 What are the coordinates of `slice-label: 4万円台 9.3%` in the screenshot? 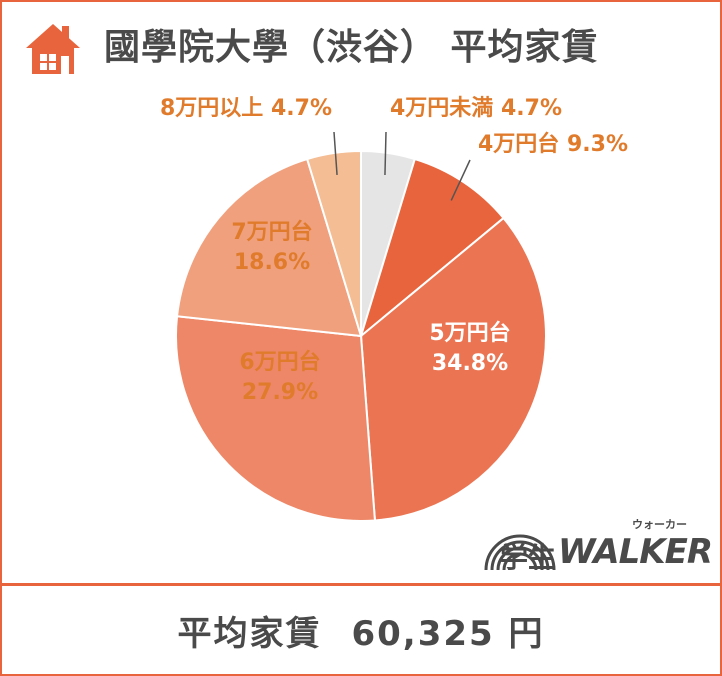 It's located at (553, 144).